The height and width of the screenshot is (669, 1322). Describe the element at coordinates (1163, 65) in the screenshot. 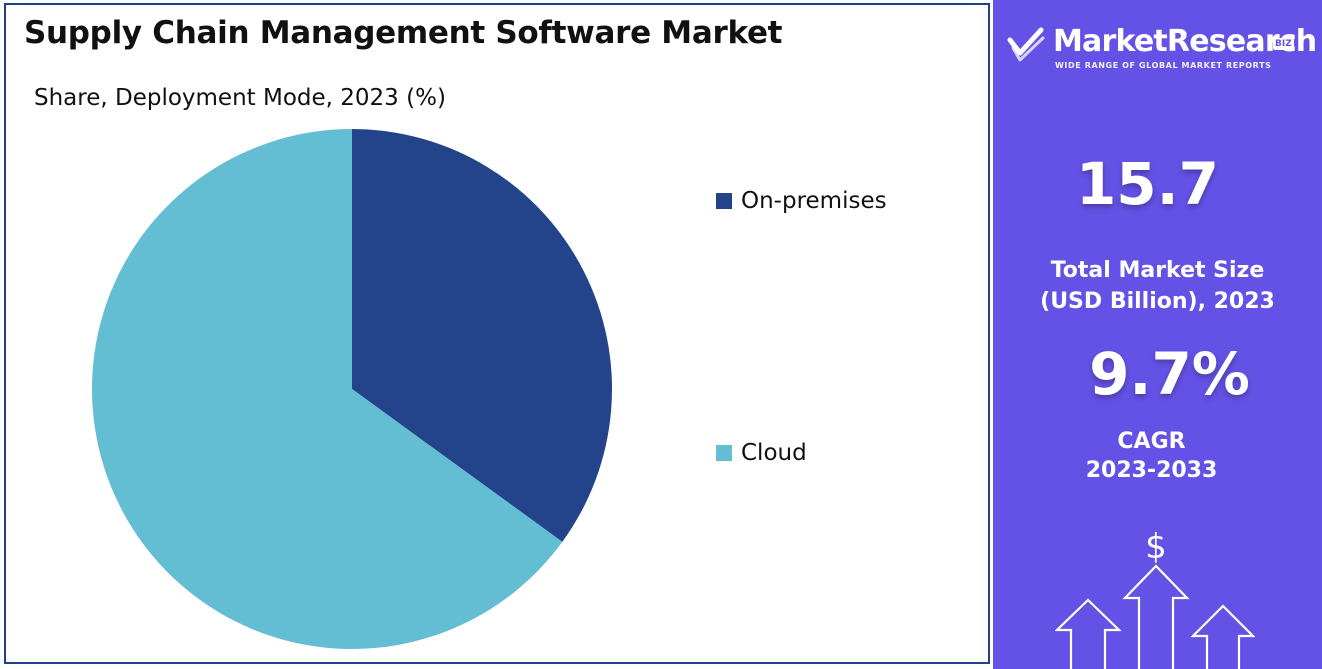

I see `brand-tagline: WIDE RANGE OF GLOBAL MARKET REPORTS` at that location.